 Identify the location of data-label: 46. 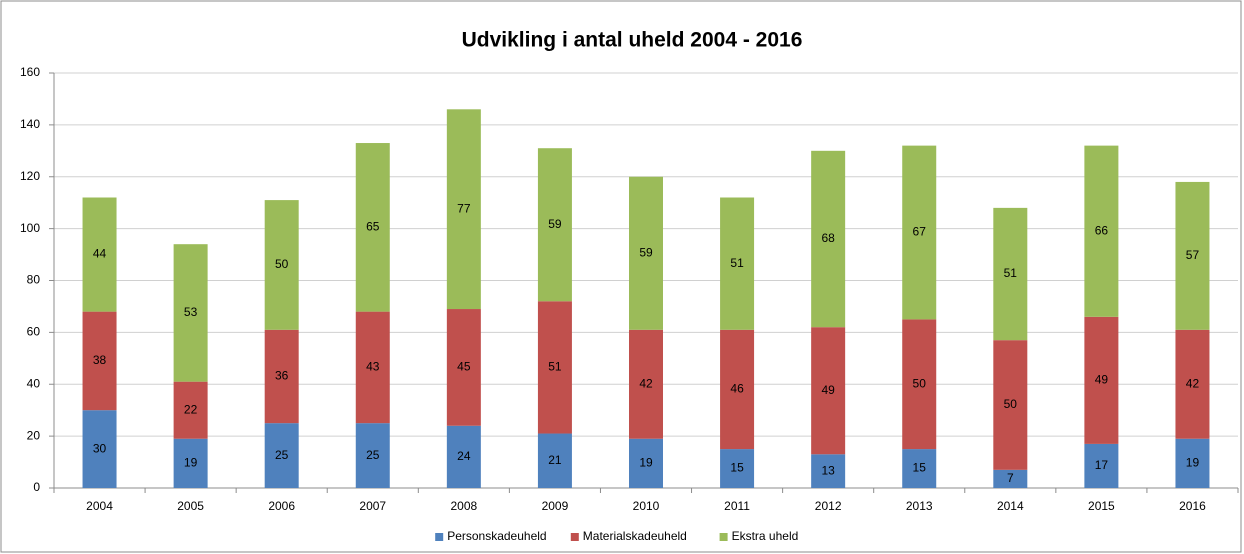
(737, 389).